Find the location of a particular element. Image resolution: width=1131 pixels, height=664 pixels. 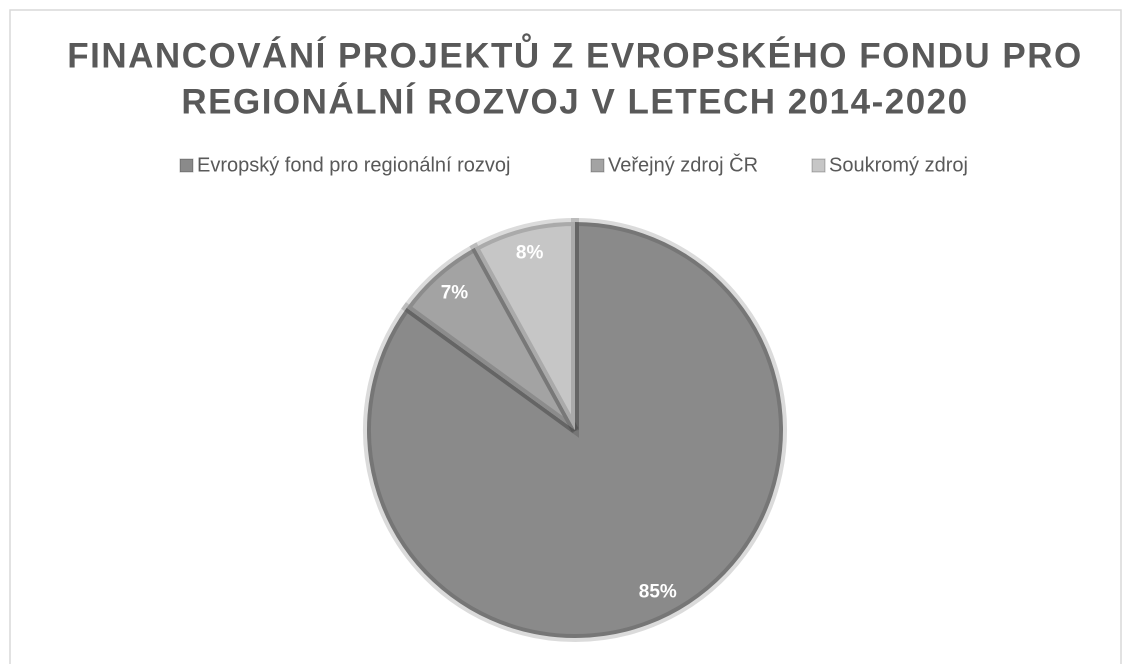

chart-title: REGIONÁLNÍ ROZVOJ V LETECH 2014-2020 is located at coordinates (574, 101).